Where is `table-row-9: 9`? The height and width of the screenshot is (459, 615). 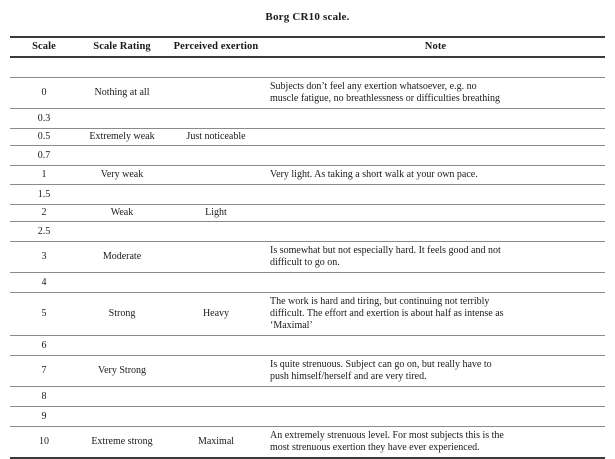
table-row-9: 9 is located at coordinates (307, 416).